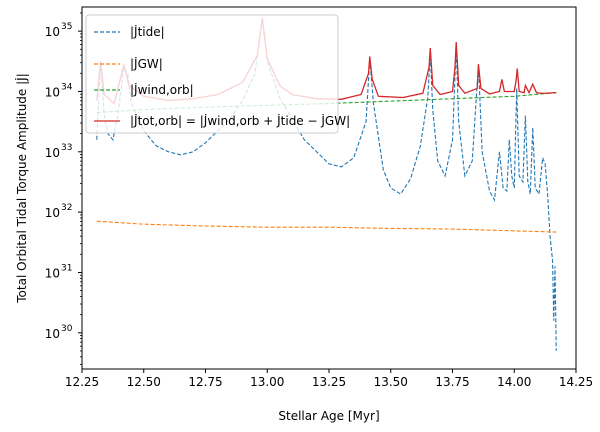 The height and width of the screenshot is (432, 600). I want to click on y-tick-exp: 34, so click(67, 87).